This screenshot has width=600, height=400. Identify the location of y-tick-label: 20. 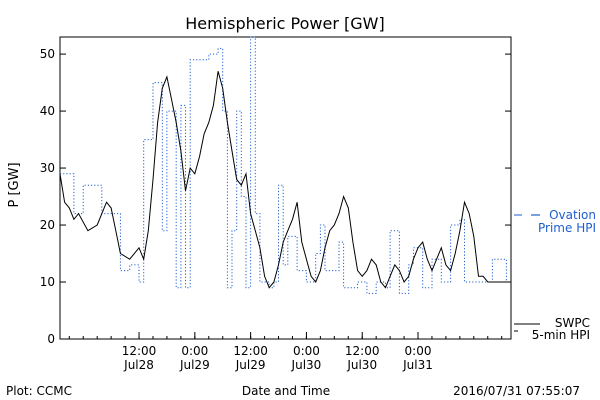
(47, 225).